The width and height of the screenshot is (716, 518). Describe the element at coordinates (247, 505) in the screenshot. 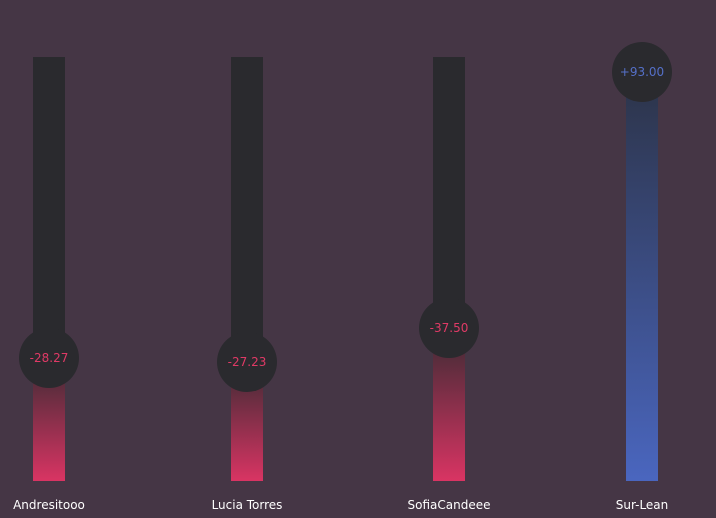

I see `player-name: Lucia Torres` at that location.